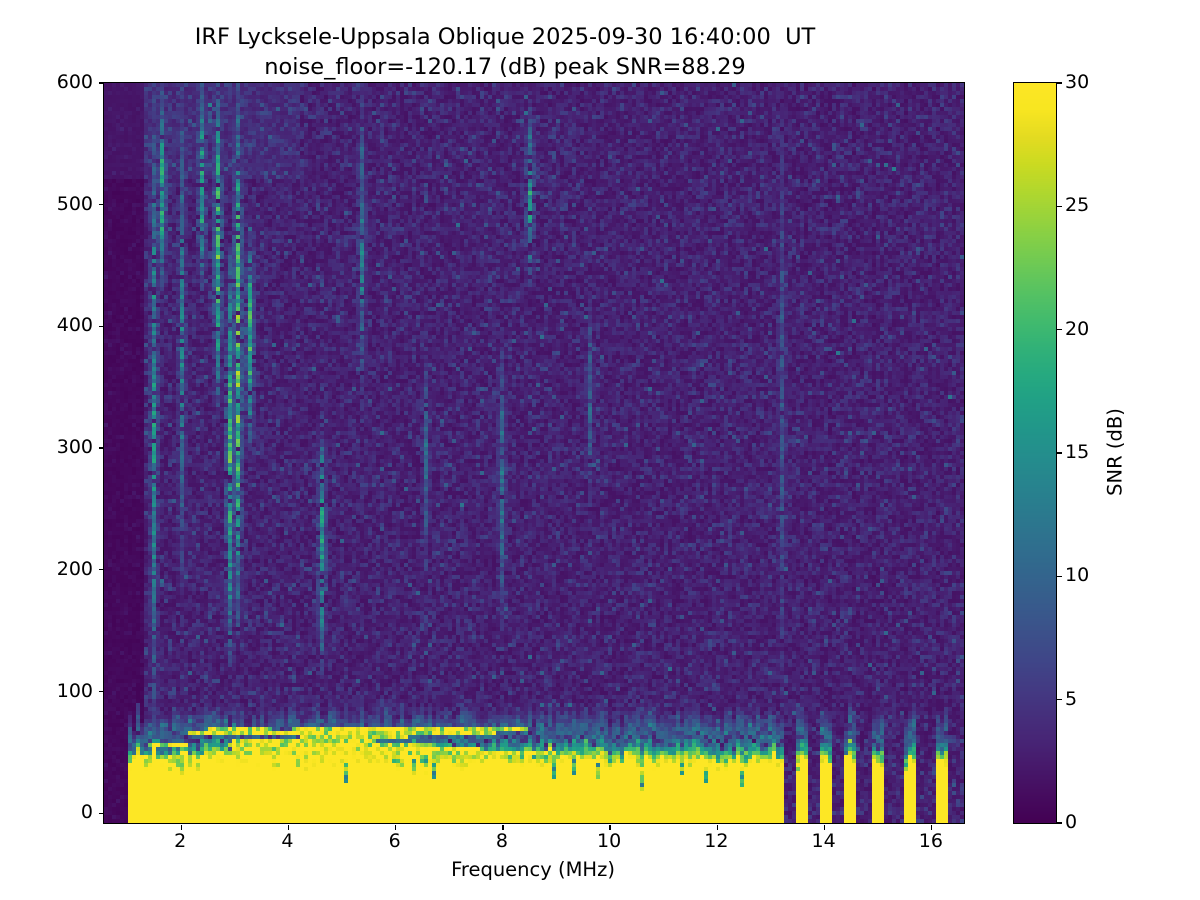 The width and height of the screenshot is (1200, 900). Describe the element at coordinates (1077, 575) in the screenshot. I see `colorbar-tick-label: 10` at that location.